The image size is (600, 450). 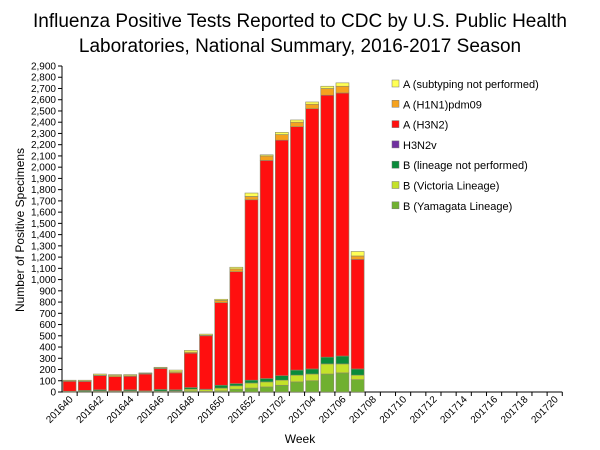 What do you see at coordinates (43, 235) in the screenshot?
I see `y-tick-label: 1,400` at bounding box center [43, 235].